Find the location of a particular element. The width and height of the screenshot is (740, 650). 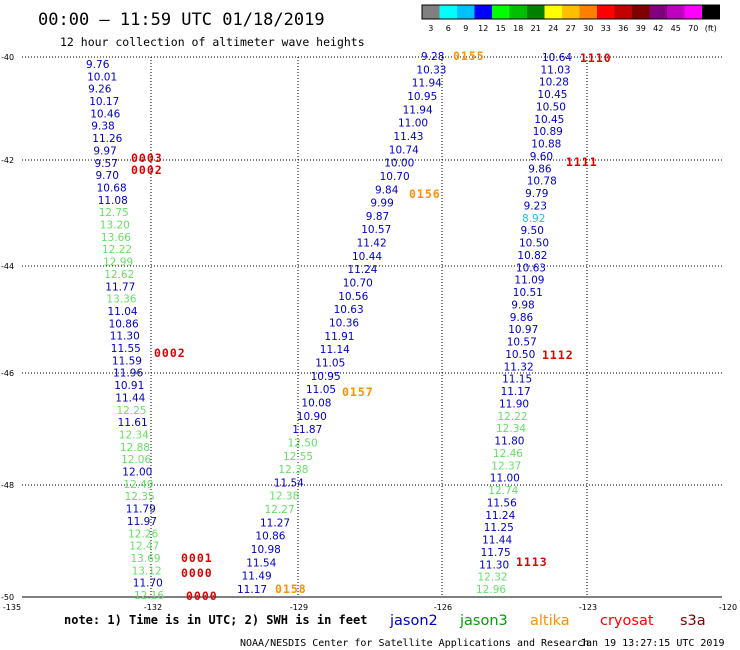

legend-jason3: jason3 is located at coordinates (483, 621).